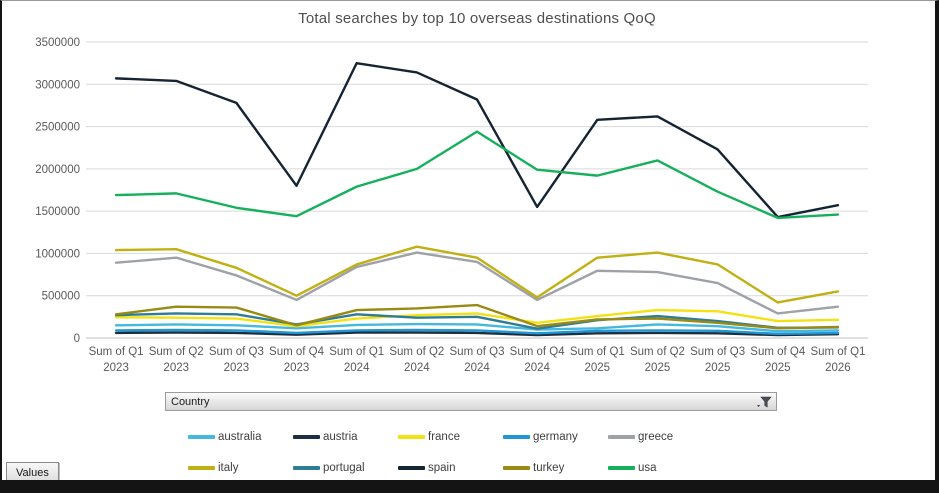  What do you see at coordinates (516, 436) in the screenshot?
I see `legend-swatch-germany` at bounding box center [516, 436].